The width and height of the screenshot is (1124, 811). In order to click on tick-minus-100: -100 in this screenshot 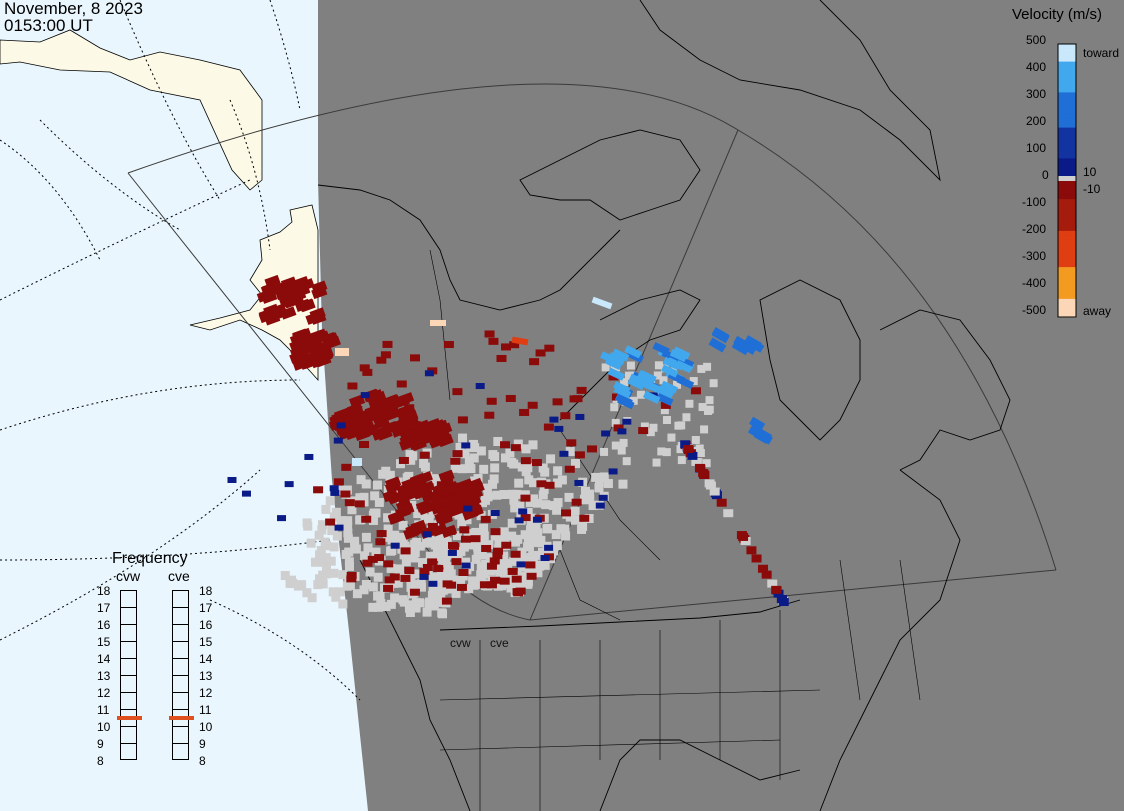, I will do `click(1034, 202)`.